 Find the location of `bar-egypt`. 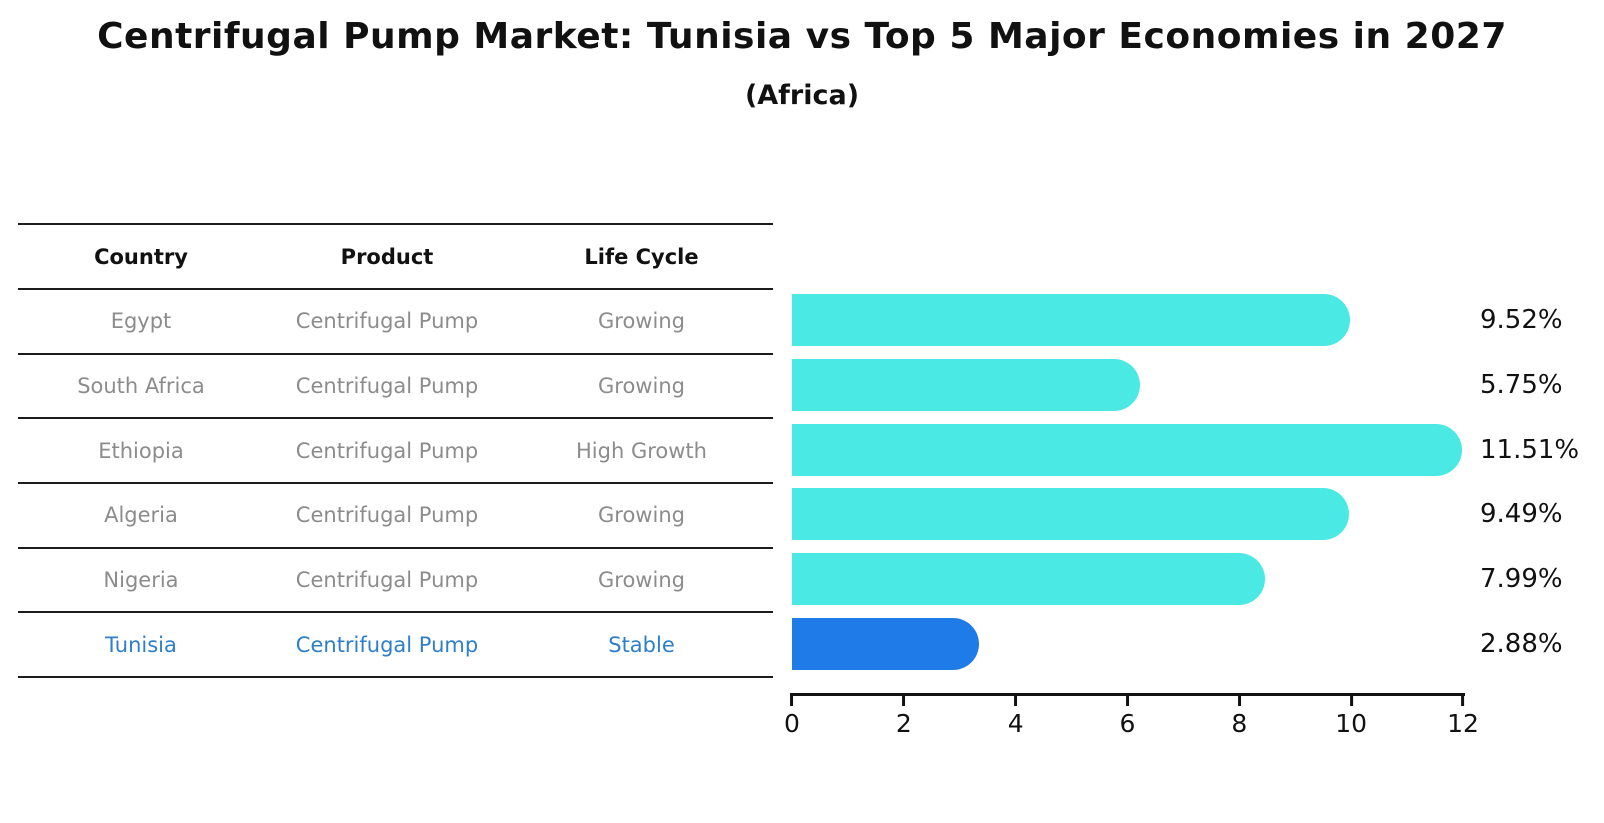

bar-egypt is located at coordinates (1071, 320).